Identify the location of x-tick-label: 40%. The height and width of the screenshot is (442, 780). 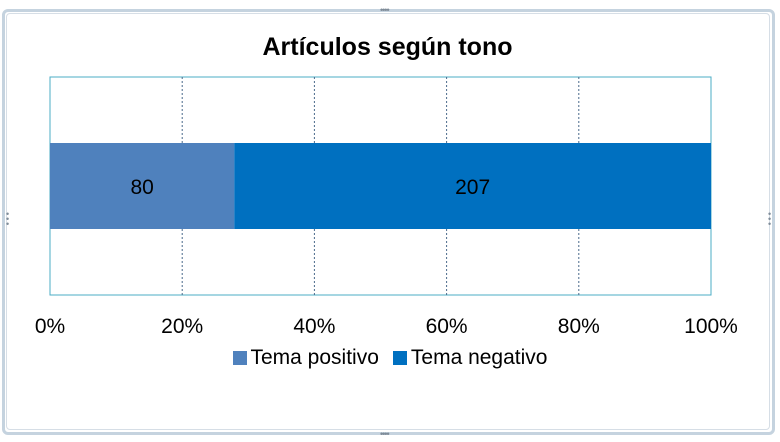
(314, 326).